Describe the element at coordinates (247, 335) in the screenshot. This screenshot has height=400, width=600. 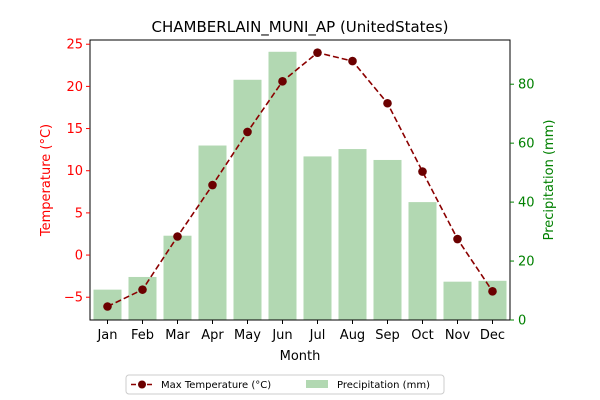
I see `x-tick-label: May` at that location.